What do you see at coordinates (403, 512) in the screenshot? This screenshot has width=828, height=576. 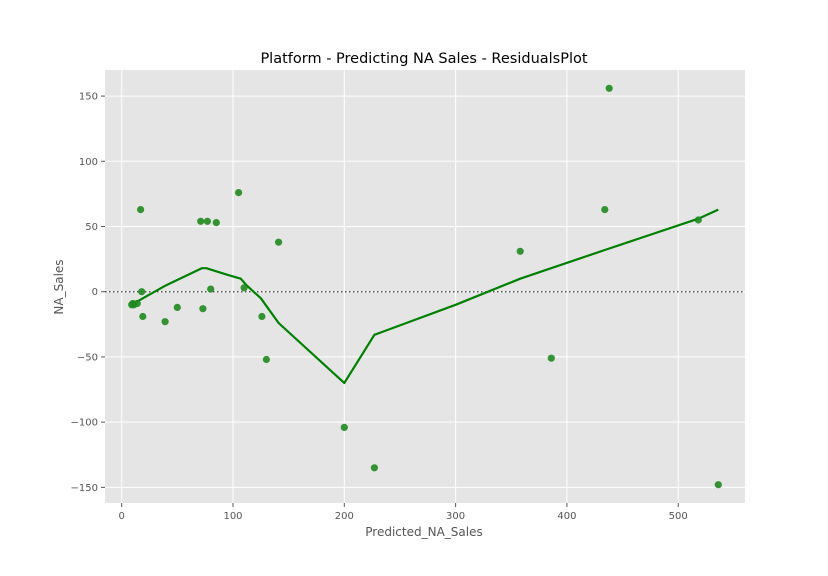 I see `x-axis-ticks: 0 100 200 300 400 500` at bounding box center [403, 512].